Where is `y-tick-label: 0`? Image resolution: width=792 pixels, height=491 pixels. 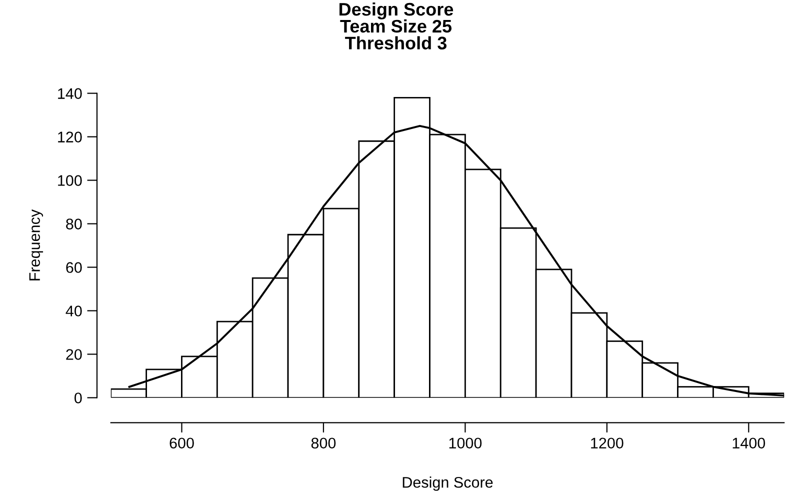 y-tick-label: 0 is located at coordinates (78, 398).